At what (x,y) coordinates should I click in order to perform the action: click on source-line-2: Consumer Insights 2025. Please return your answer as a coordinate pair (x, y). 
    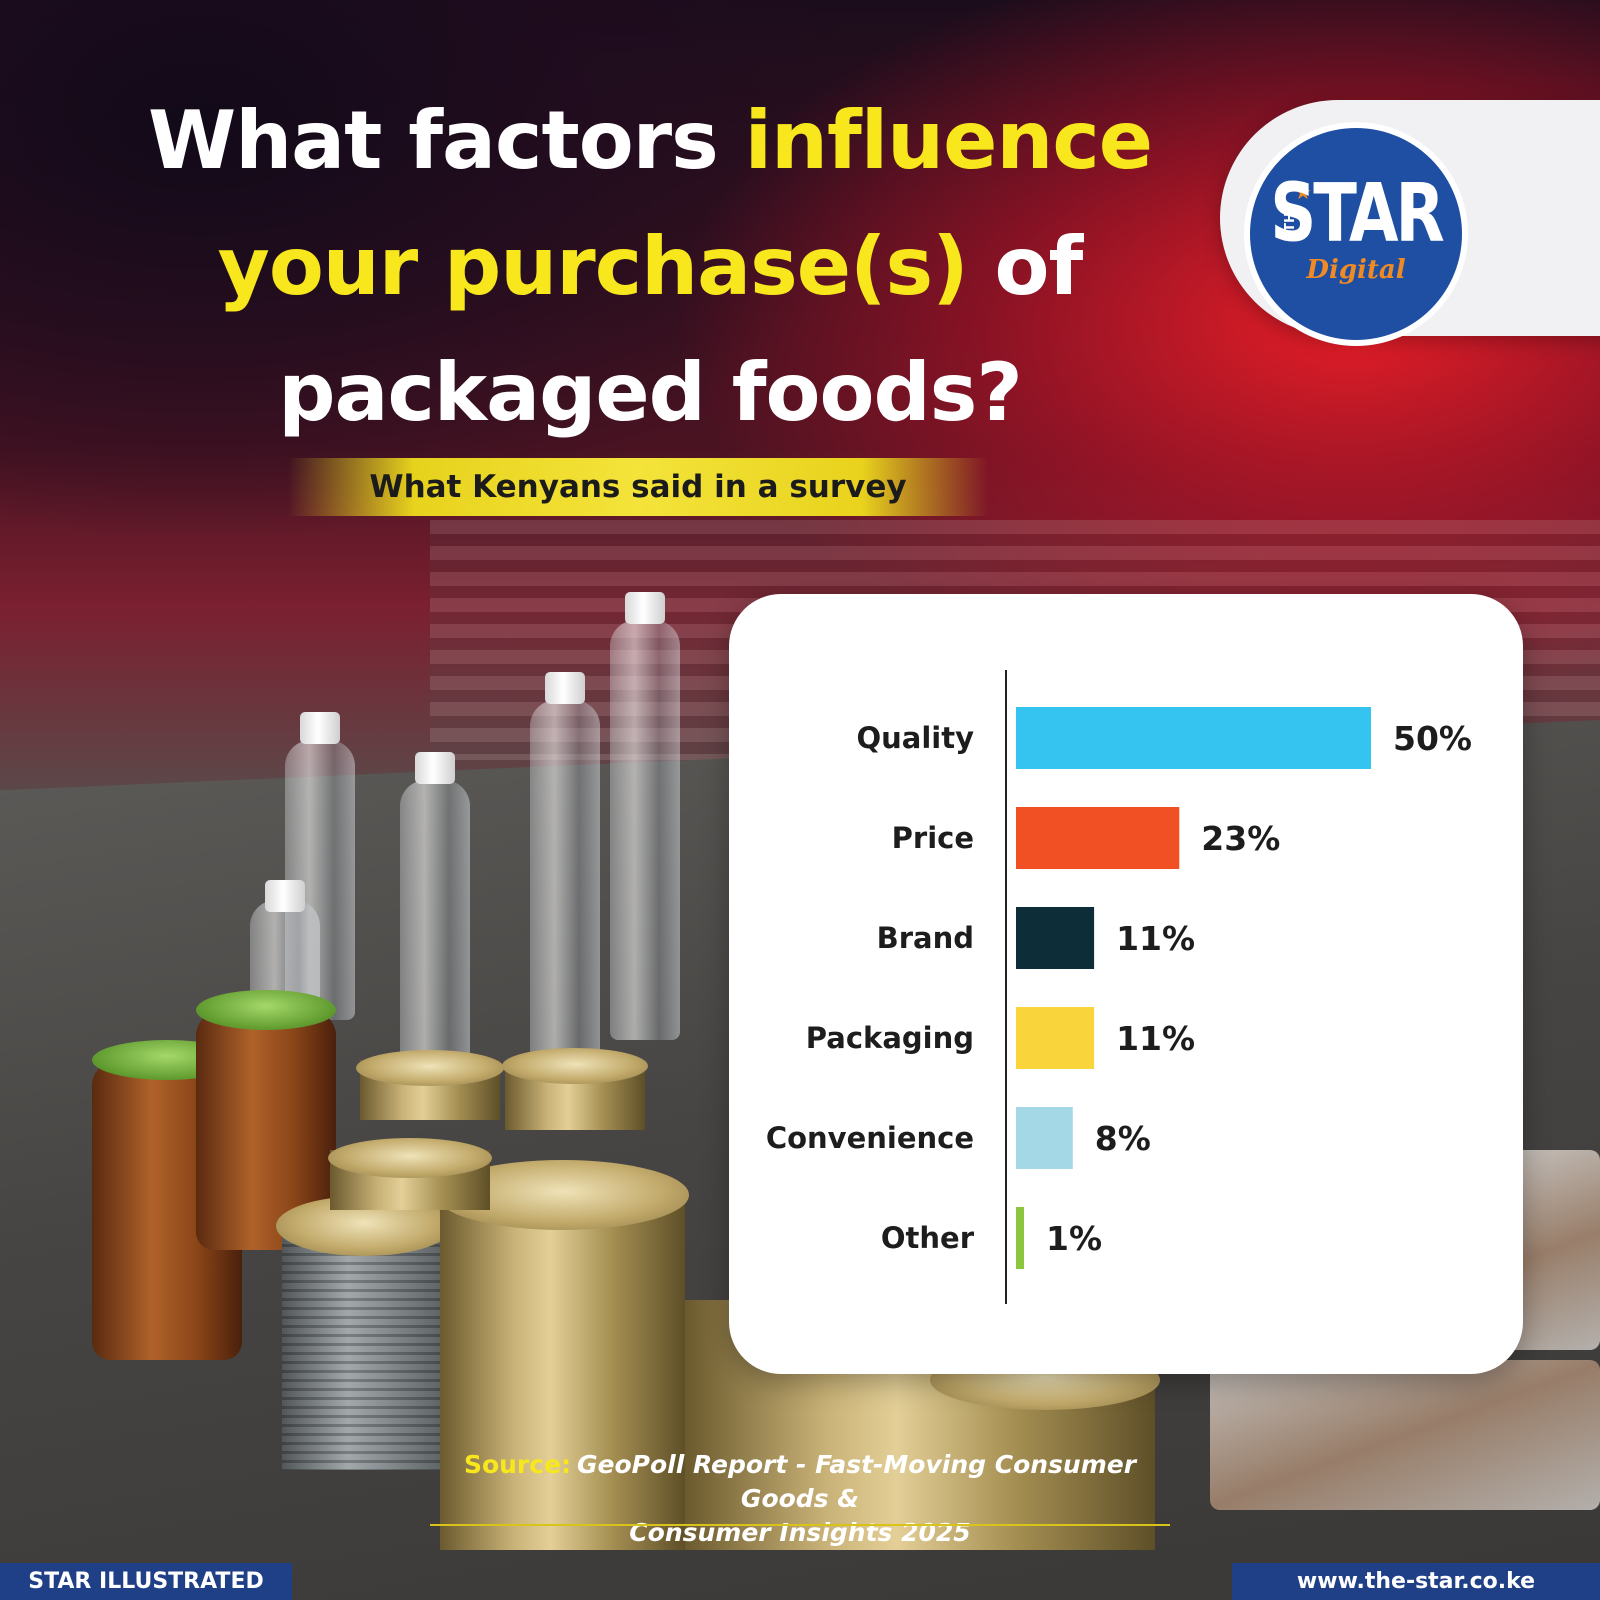
    Looking at the image, I should click on (800, 1532).